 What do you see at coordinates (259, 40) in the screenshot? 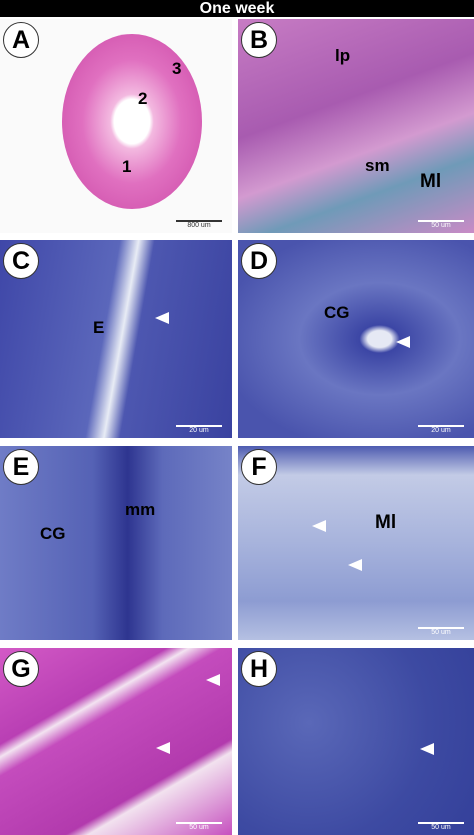
I see `panel-label: B` at bounding box center [259, 40].